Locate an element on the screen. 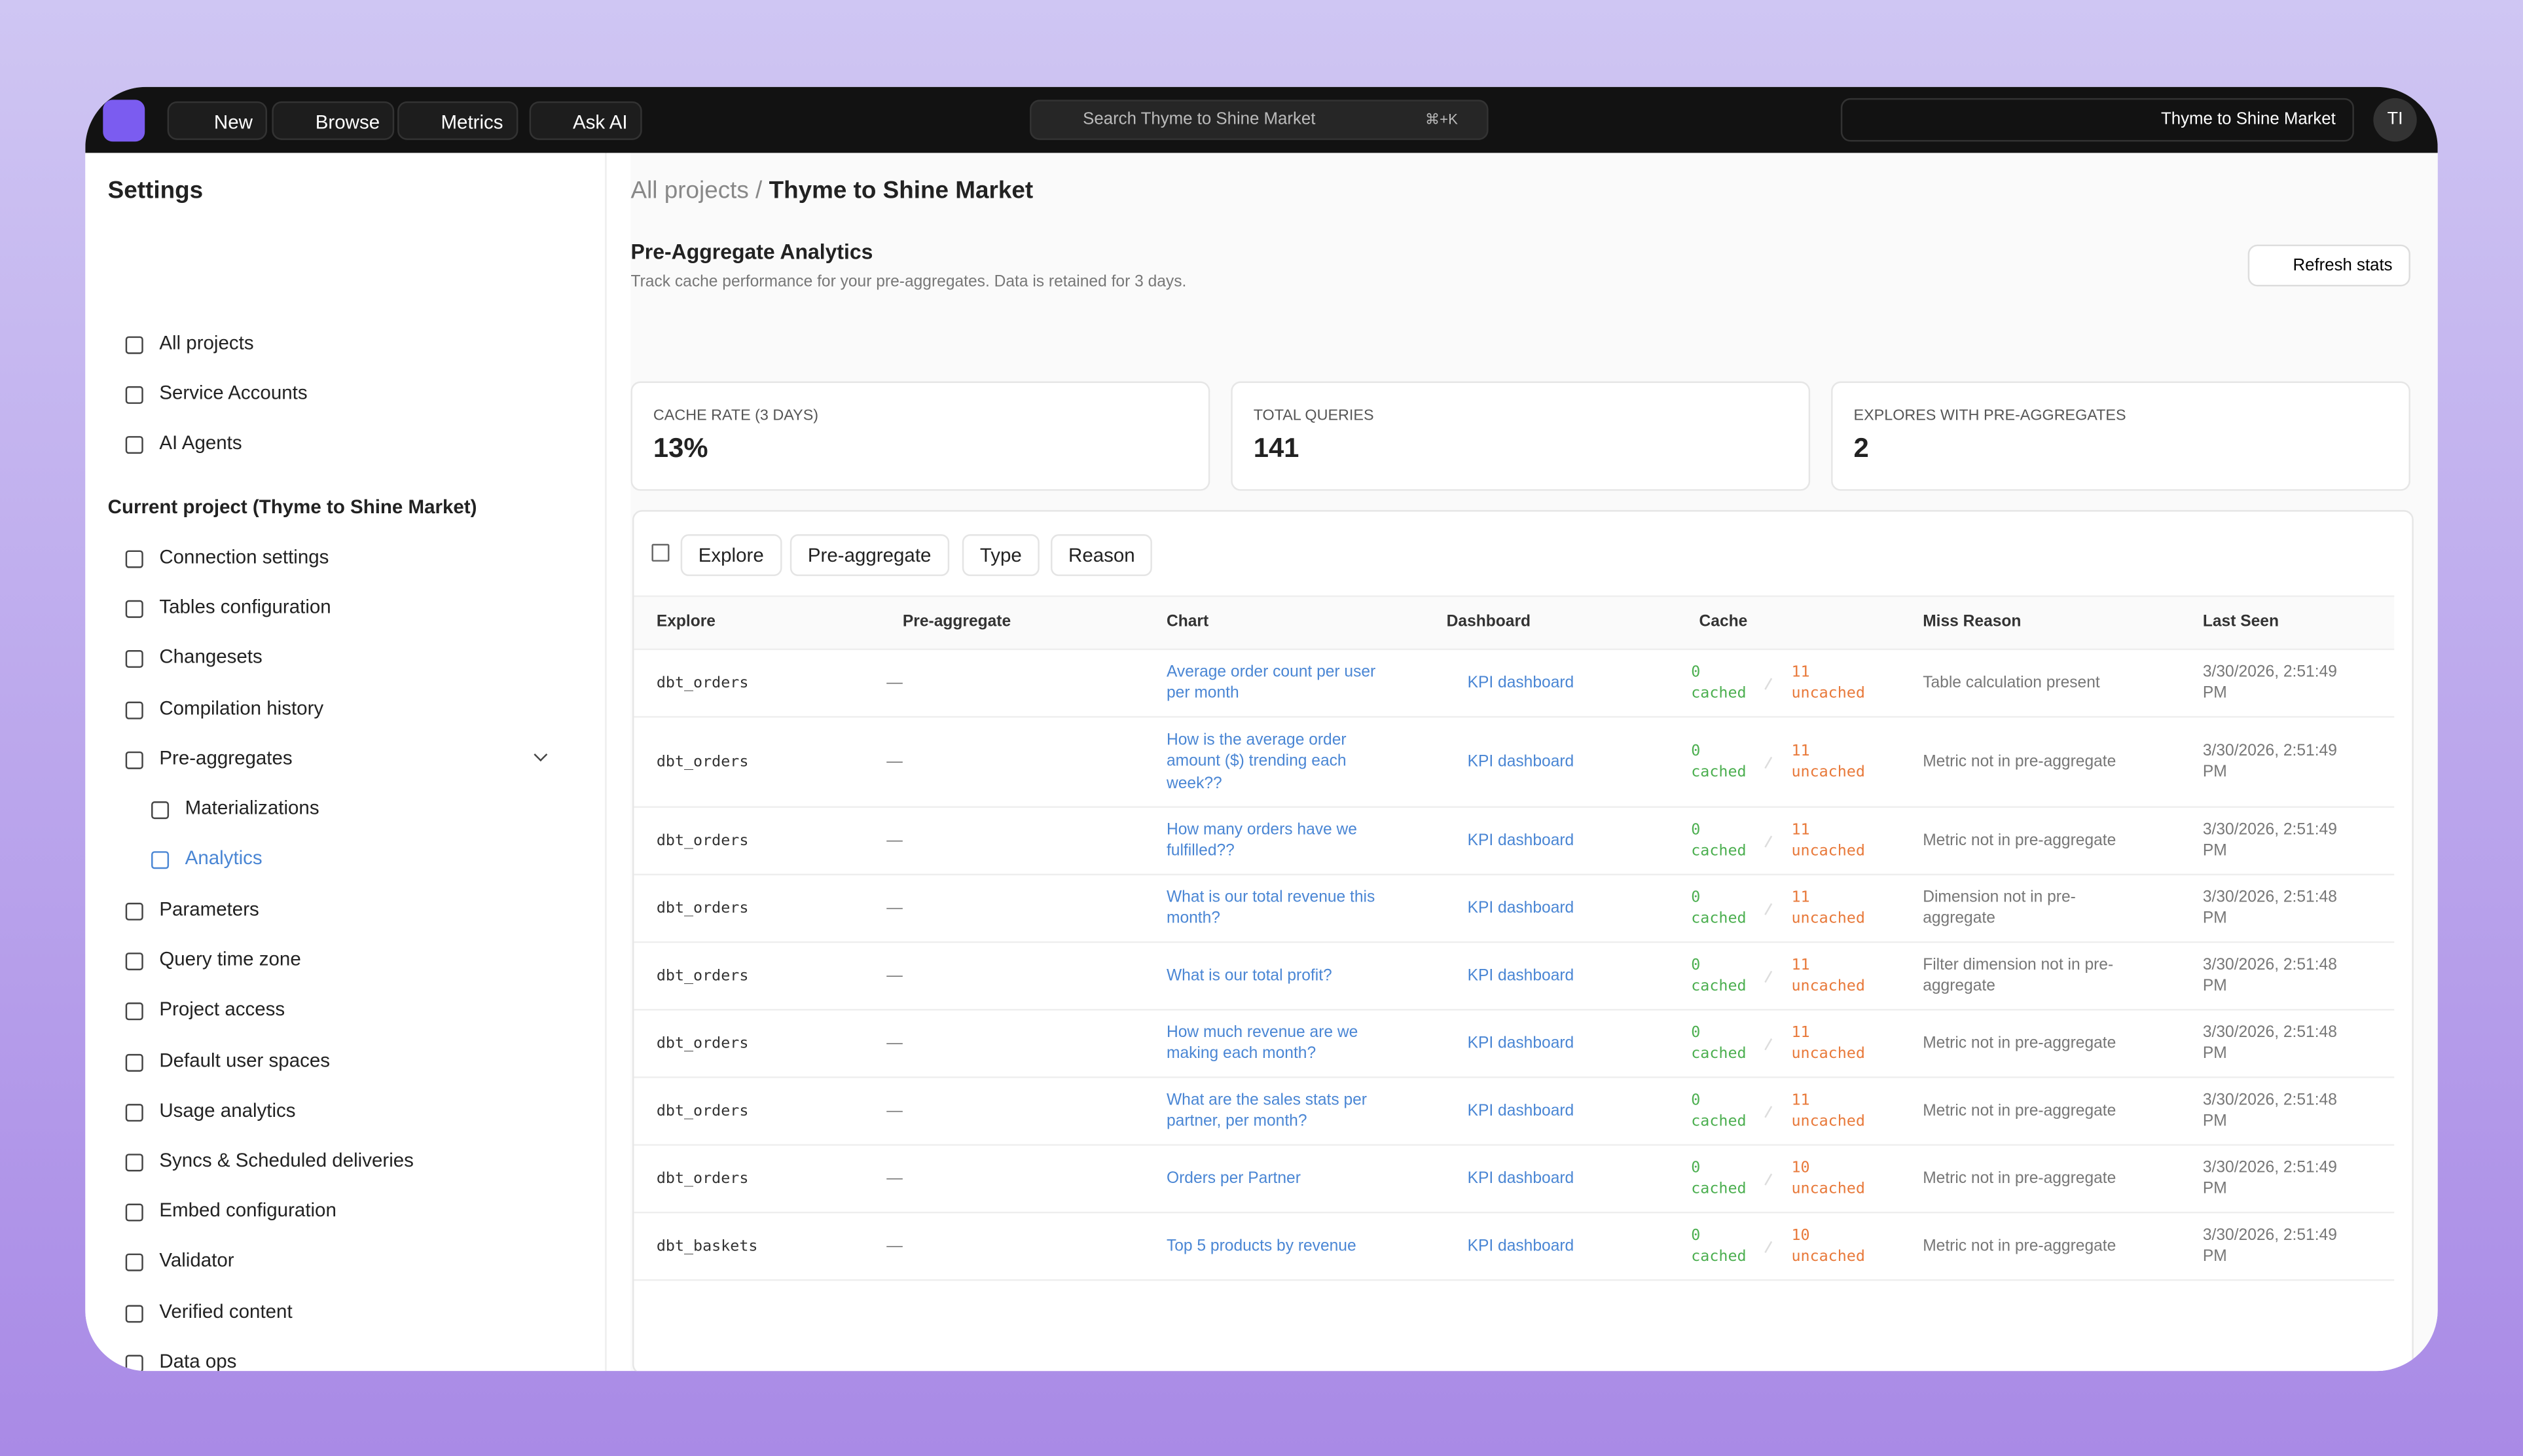  nav-item: Tables configuration is located at coordinates (245, 607).